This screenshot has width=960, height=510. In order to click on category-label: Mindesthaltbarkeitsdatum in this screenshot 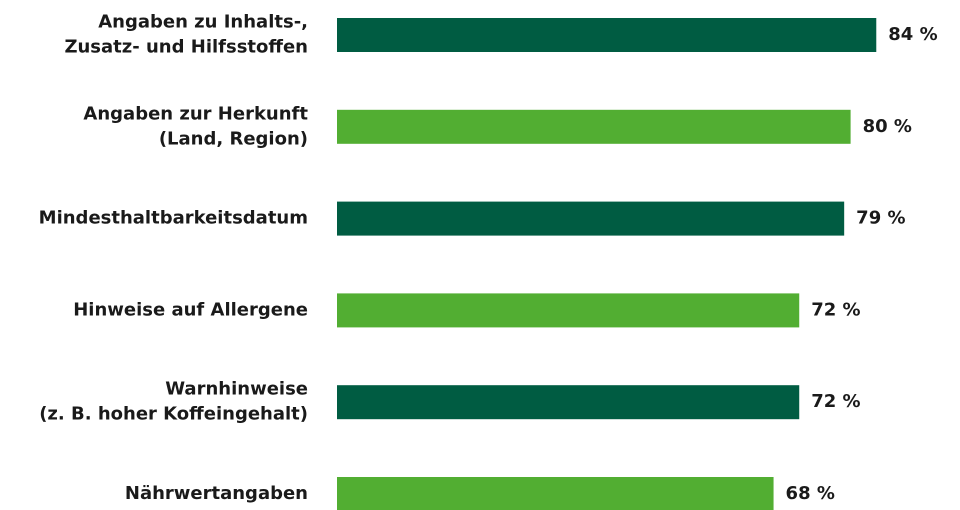, I will do `click(173, 218)`.